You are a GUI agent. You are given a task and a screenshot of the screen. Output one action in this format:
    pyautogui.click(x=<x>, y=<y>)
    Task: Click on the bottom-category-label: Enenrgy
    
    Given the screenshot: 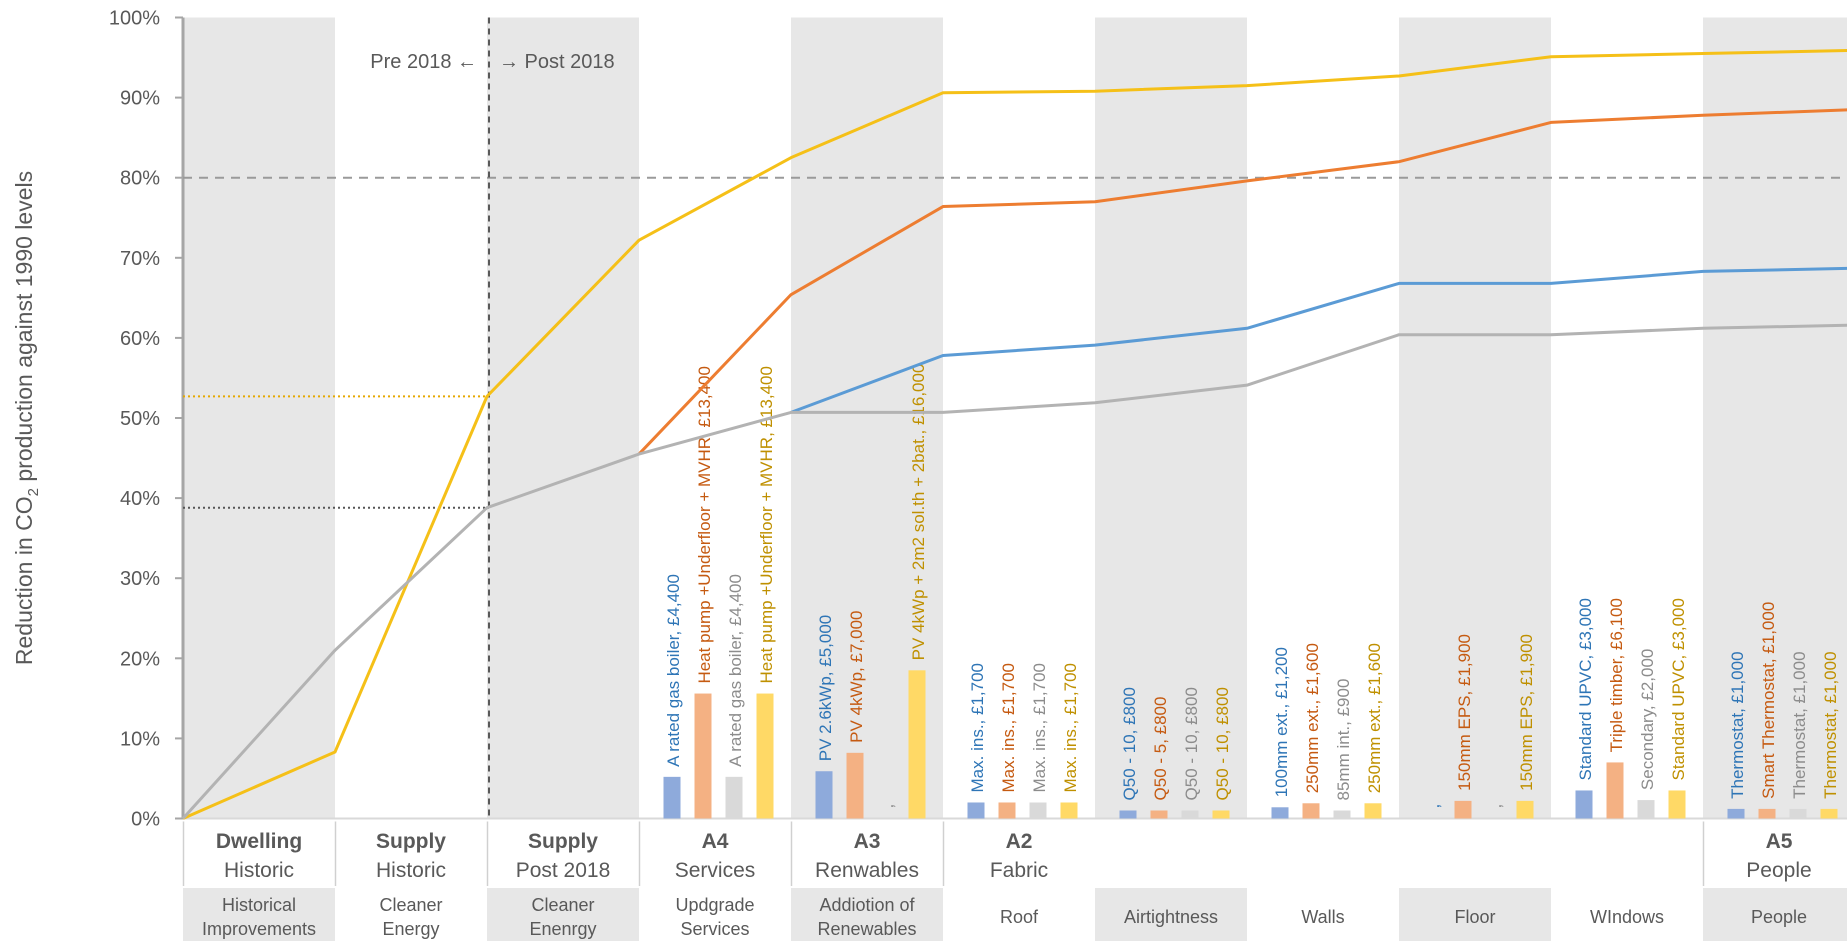 What is the action you would take?
    pyautogui.click(x=562, y=929)
    